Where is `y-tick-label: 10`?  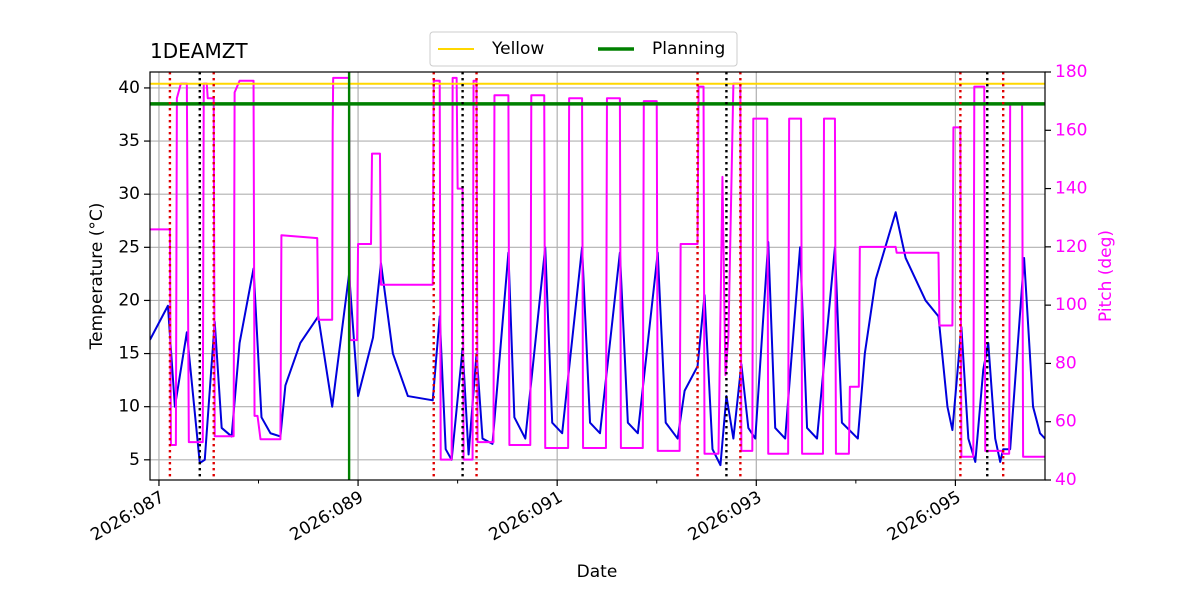 y-tick-label: 10 is located at coordinates (129, 407).